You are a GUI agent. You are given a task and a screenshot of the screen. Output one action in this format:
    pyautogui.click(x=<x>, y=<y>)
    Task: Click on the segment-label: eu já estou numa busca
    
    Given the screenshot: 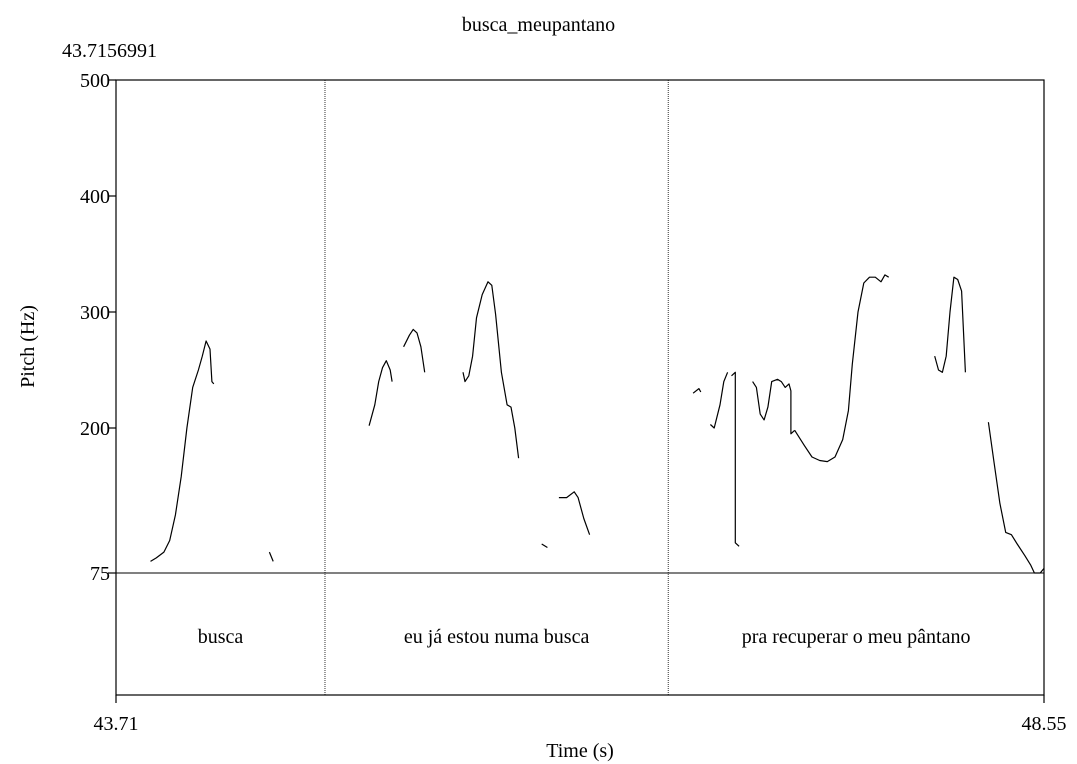 What is the action you would take?
    pyautogui.click(x=497, y=637)
    